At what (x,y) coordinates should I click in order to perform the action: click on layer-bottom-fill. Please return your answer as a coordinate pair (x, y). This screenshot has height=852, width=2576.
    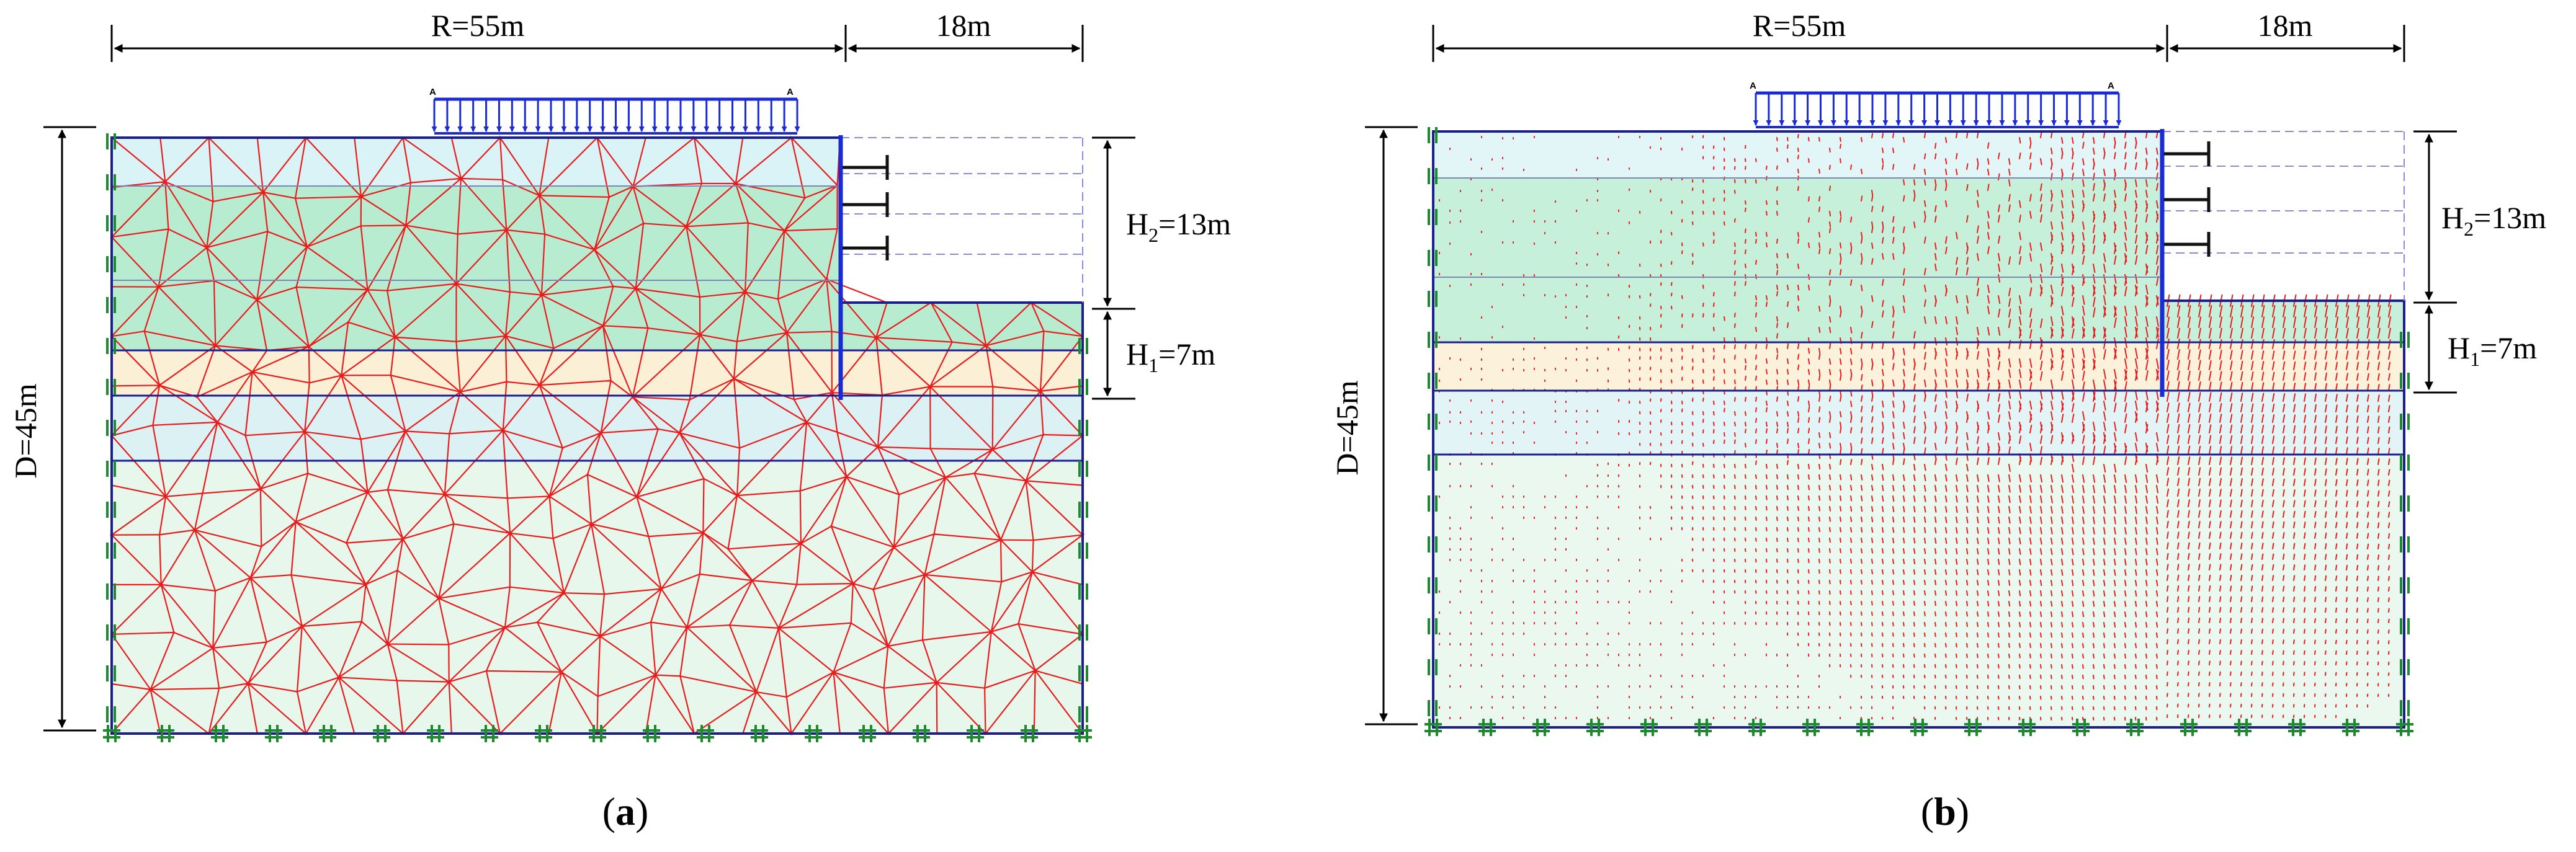
    Looking at the image, I should click on (1918, 591).